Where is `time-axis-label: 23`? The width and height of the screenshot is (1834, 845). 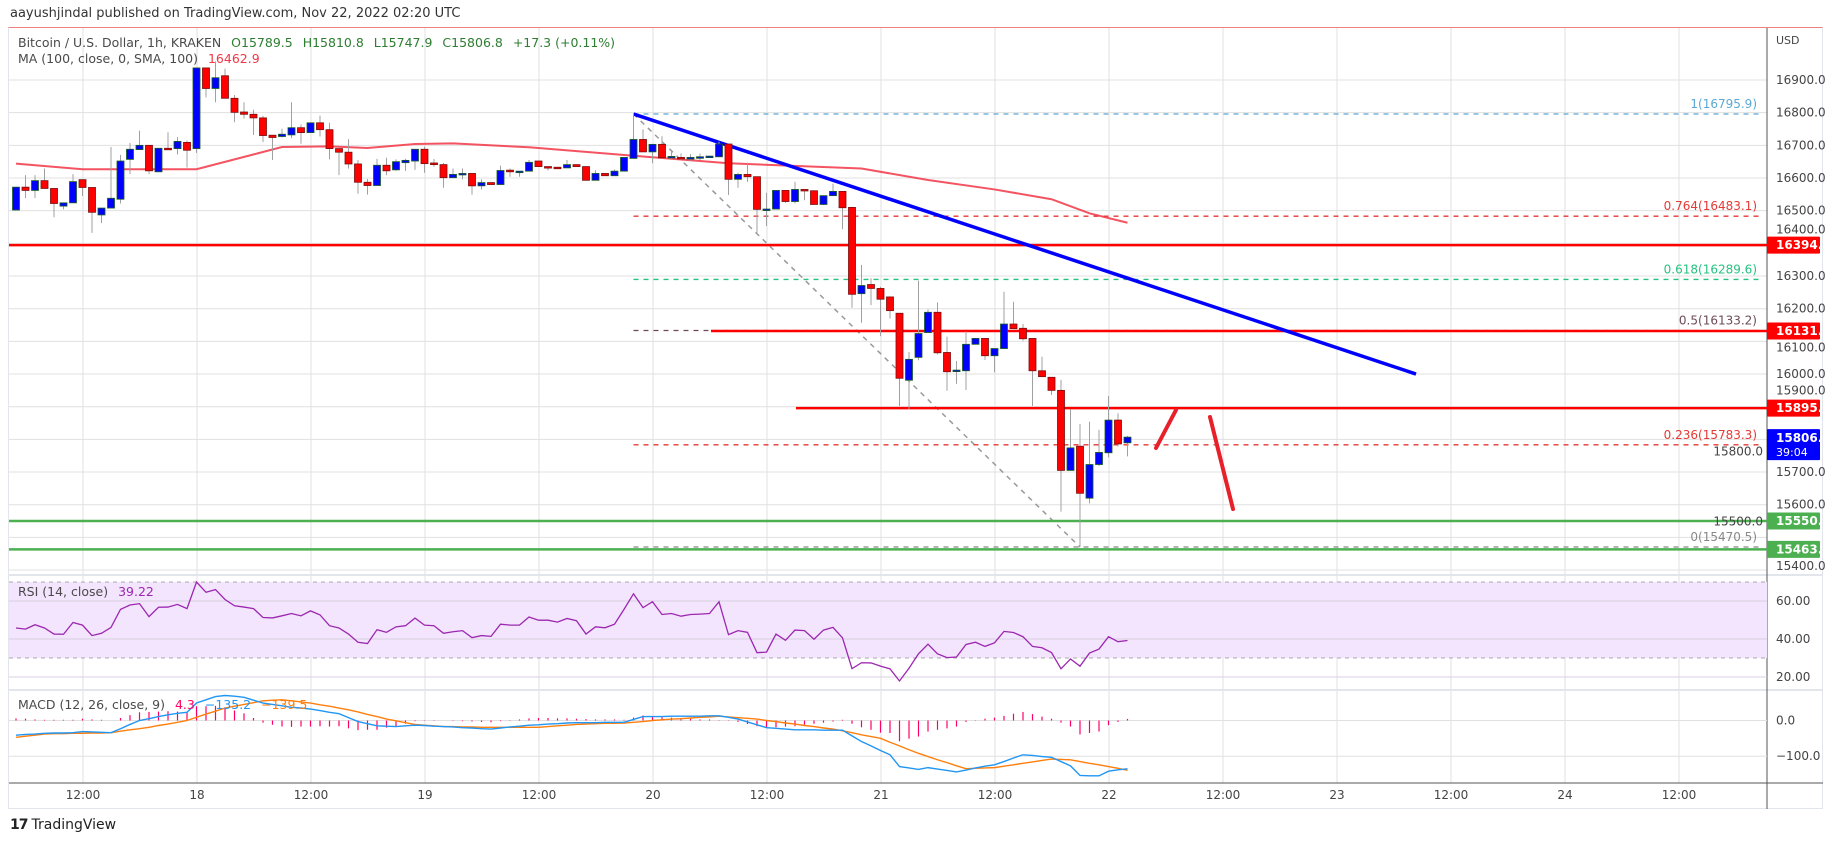 time-axis-label: 23 is located at coordinates (1336, 795).